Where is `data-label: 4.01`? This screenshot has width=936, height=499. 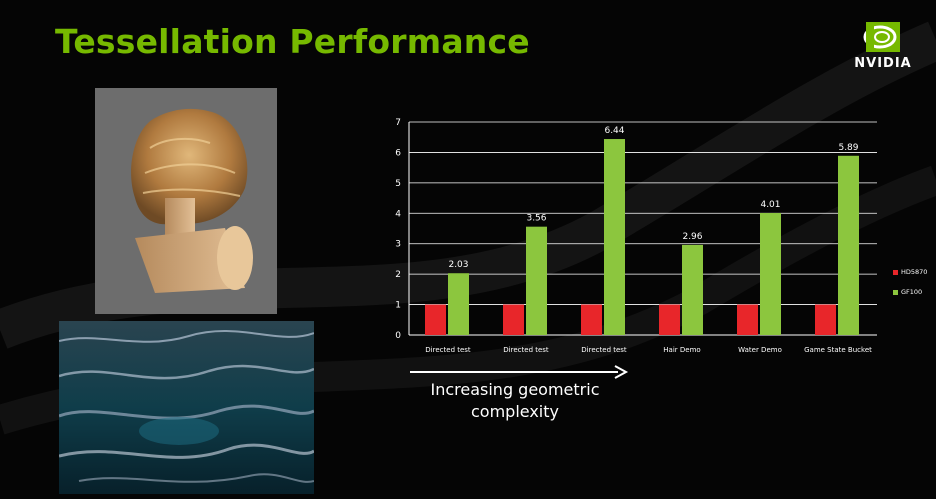
data-label: 4.01 is located at coordinates (770, 205).